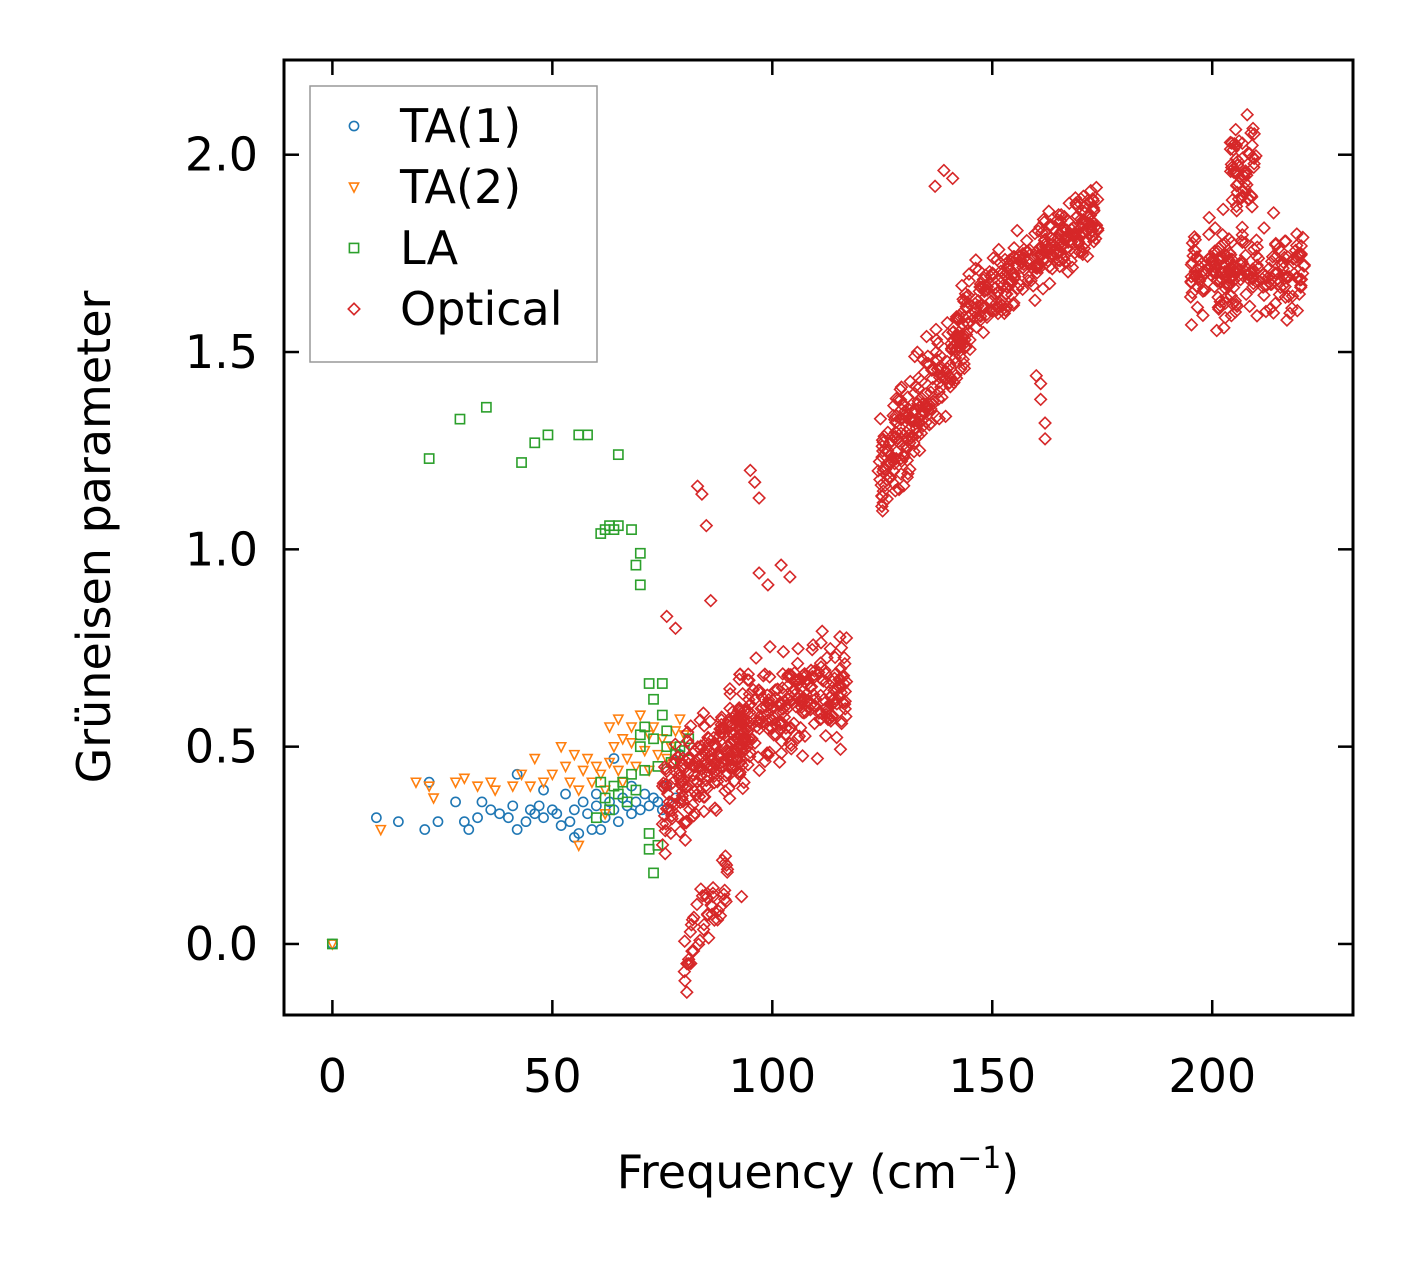  Describe the element at coordinates (508, 830) in the screenshot. I see `series-ta-2-` at that location.